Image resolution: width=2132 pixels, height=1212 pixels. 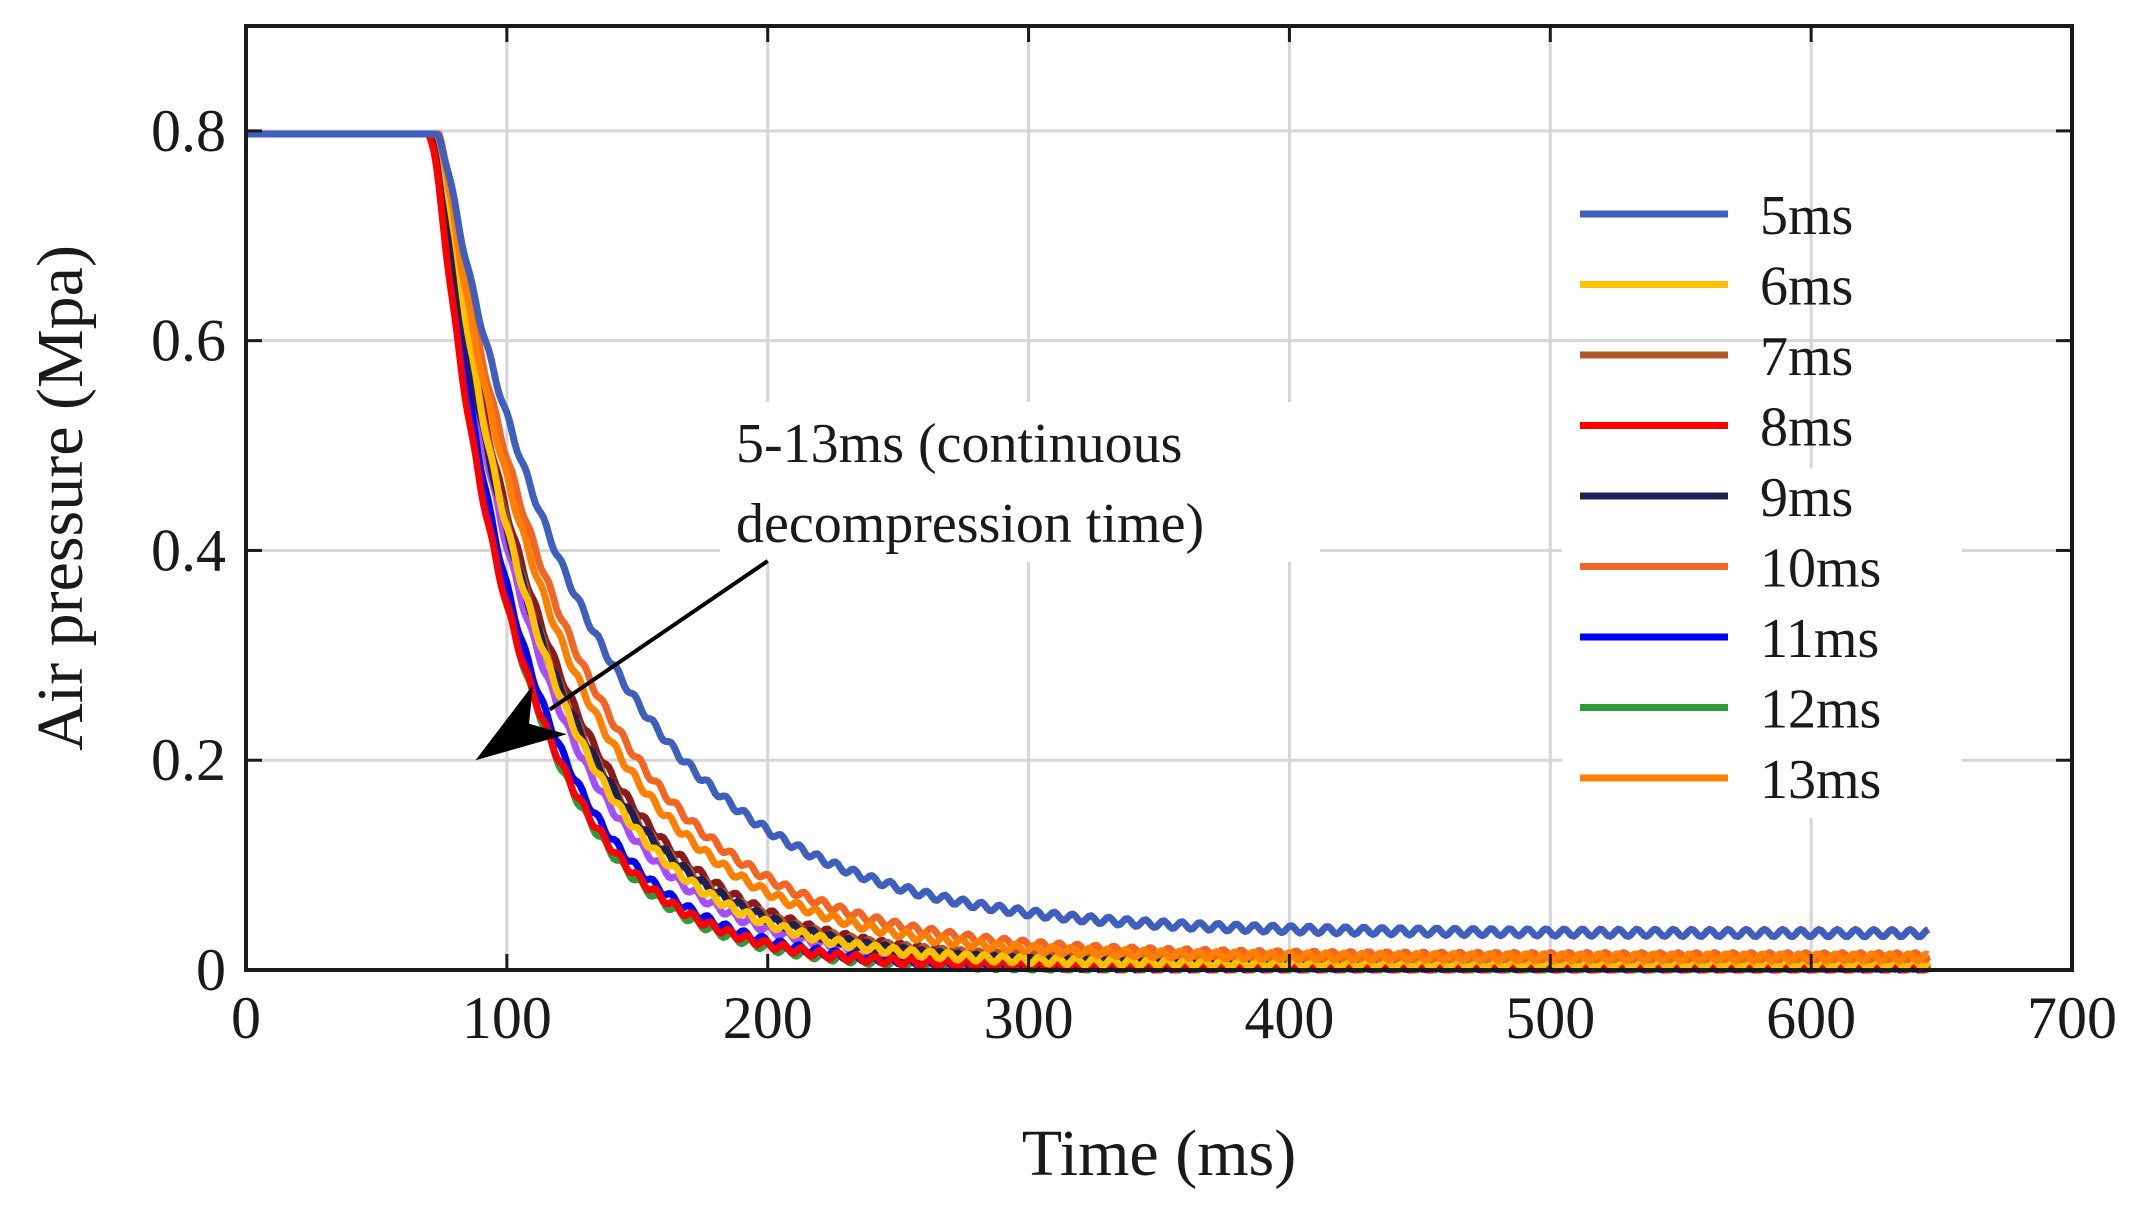 What do you see at coordinates (2072, 1018) in the screenshot?
I see `x-tick-label-7: 700` at bounding box center [2072, 1018].